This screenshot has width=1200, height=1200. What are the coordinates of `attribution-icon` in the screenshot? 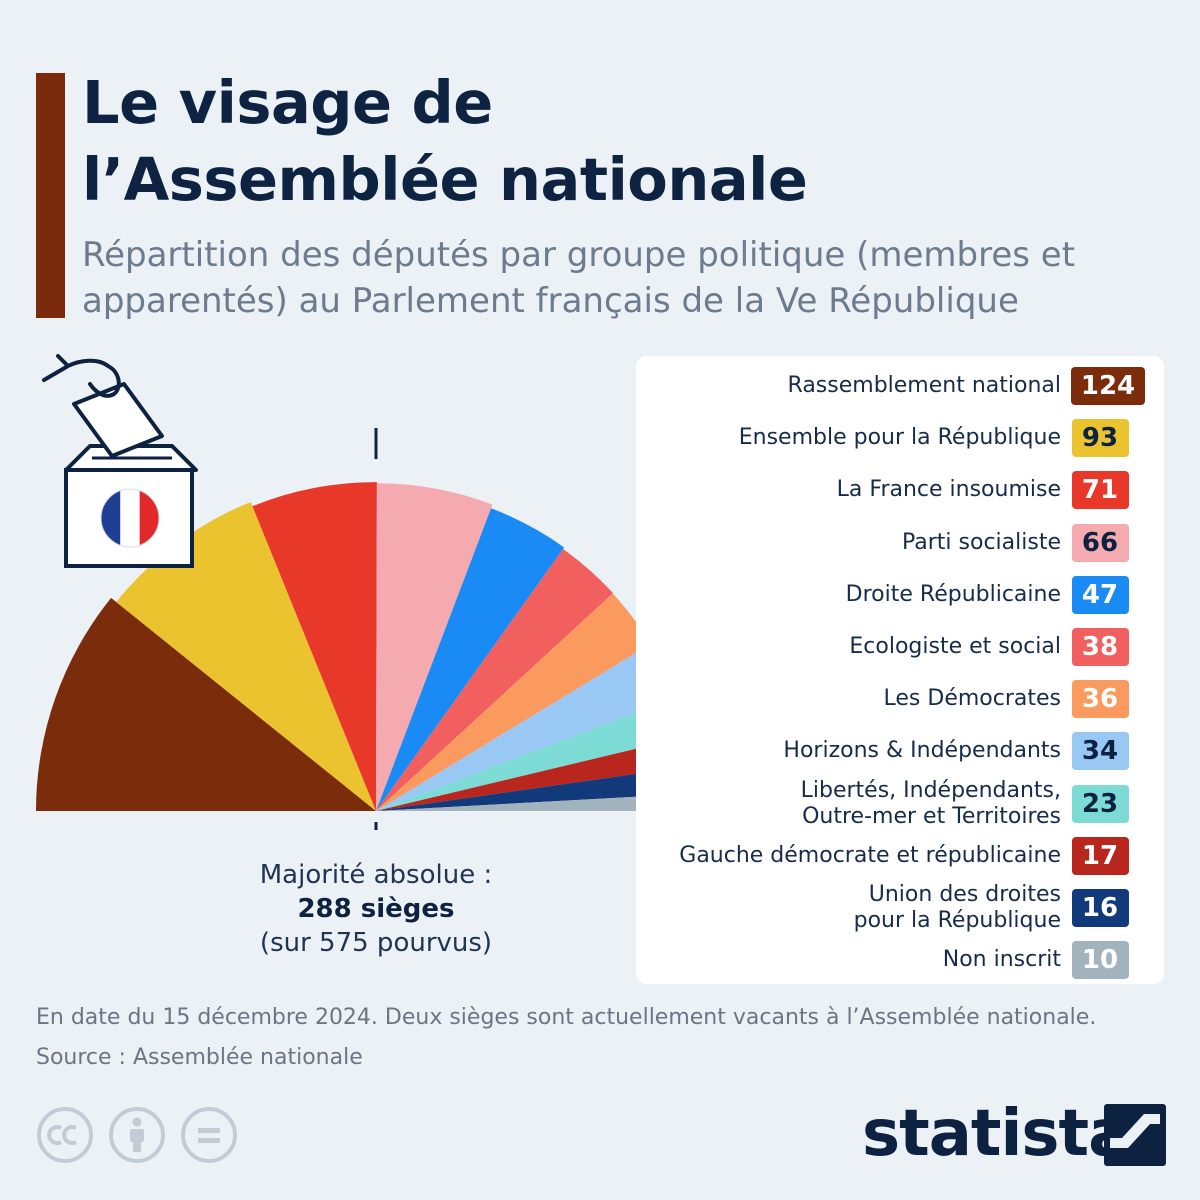 It's located at (137, 1135).